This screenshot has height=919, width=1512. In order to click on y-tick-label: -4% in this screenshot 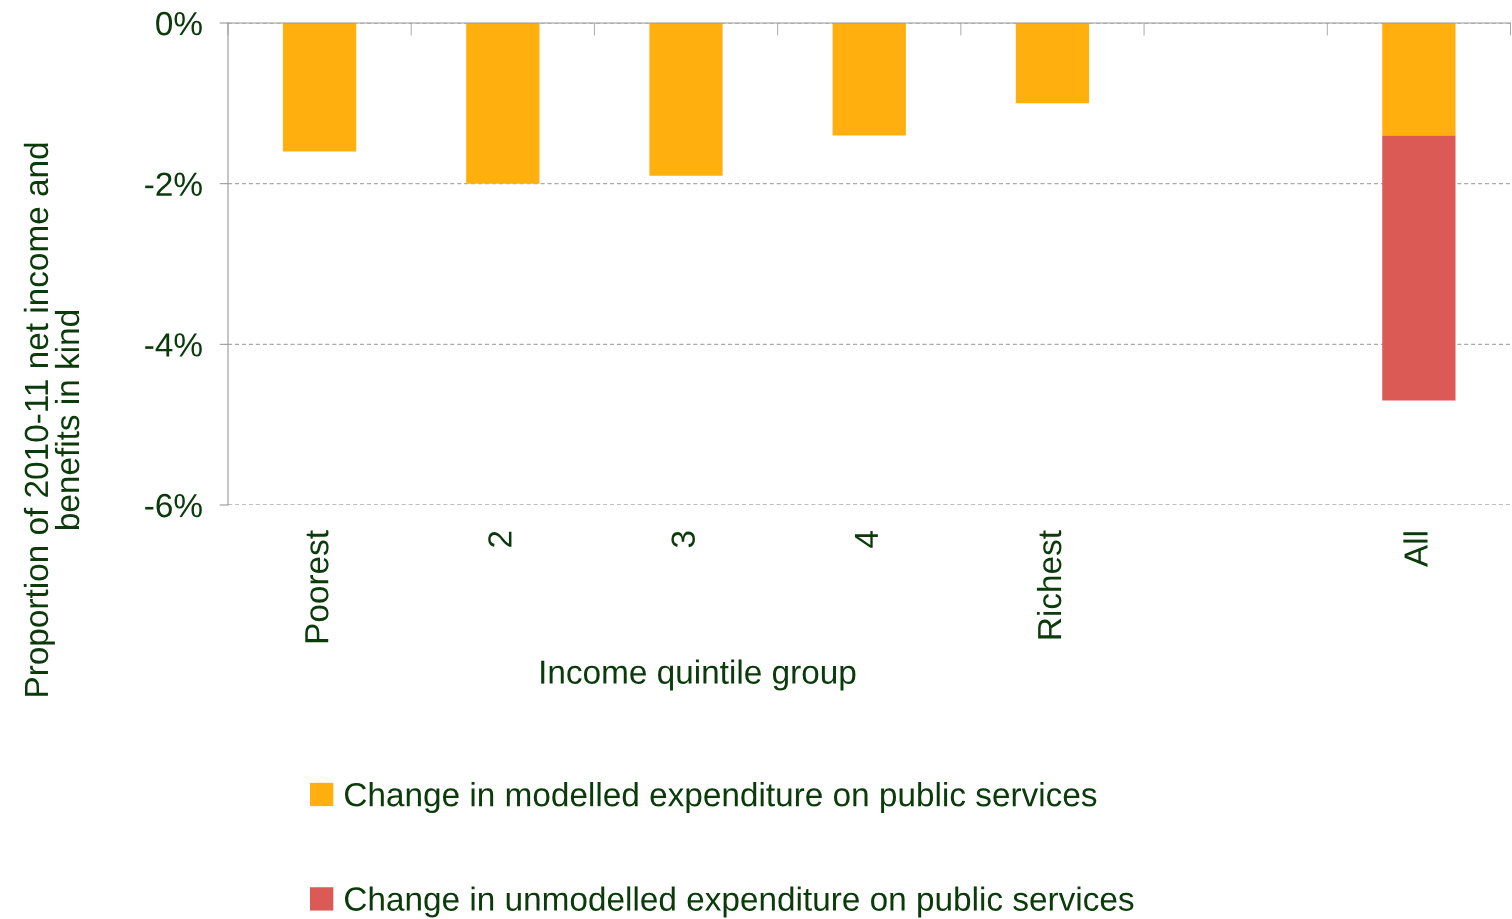, I will do `click(173, 345)`.